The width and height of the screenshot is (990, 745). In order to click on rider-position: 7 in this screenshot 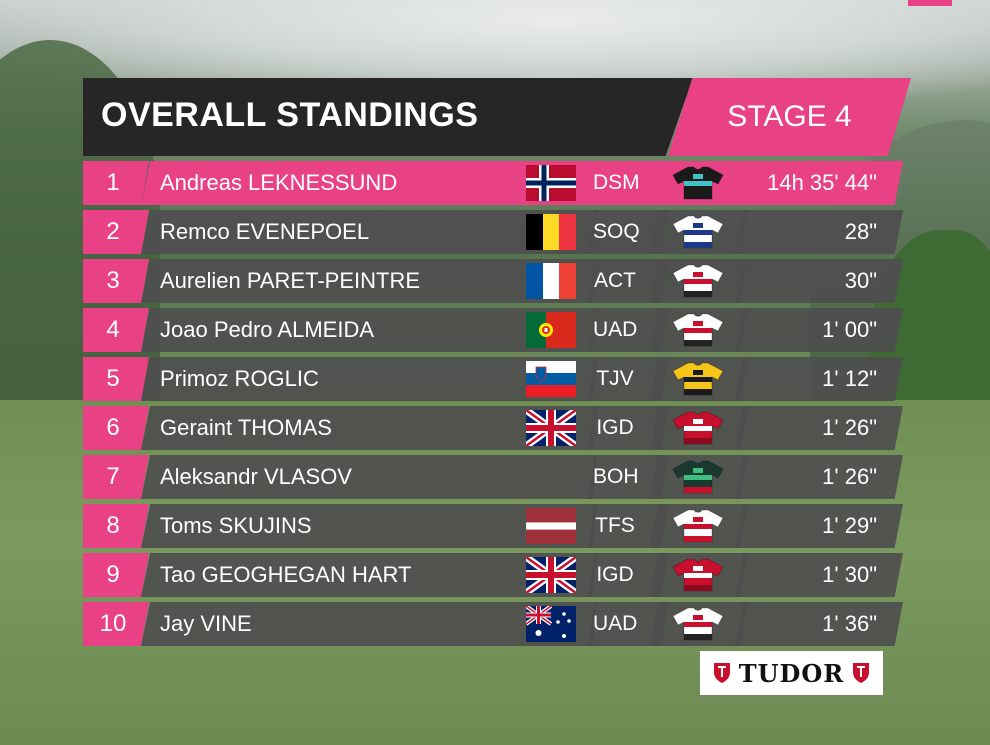, I will do `click(113, 476)`.